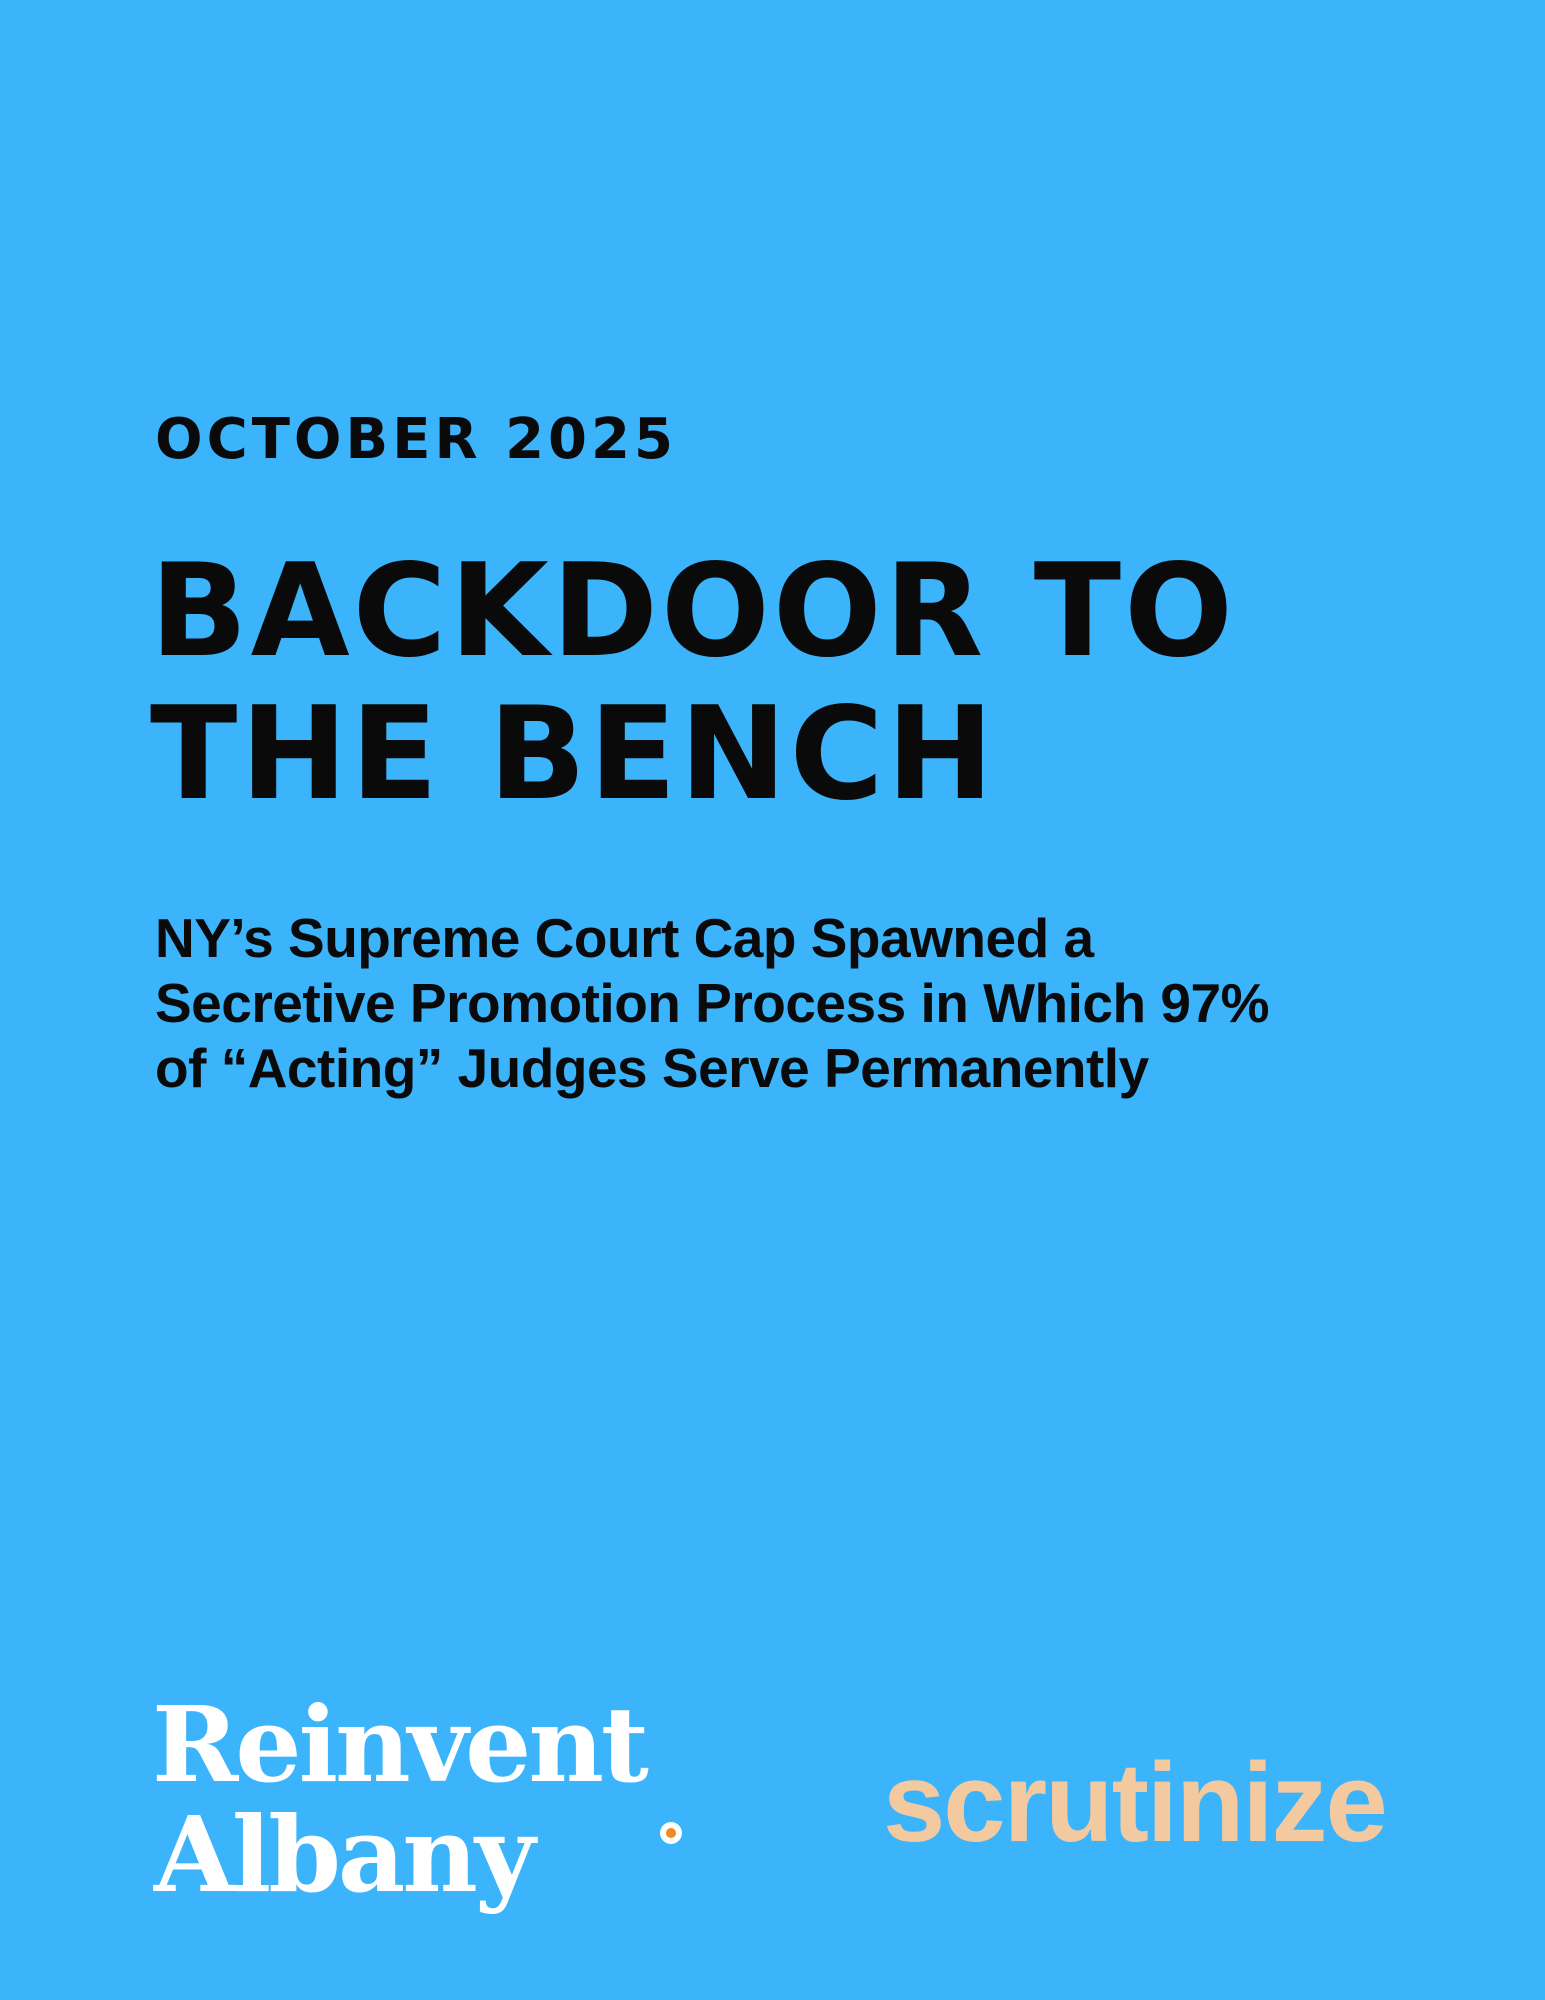 The image size is (1545, 2000). I want to click on report-subtitle-line-3: of “Acting” Judges Serve Permanently, so click(652, 1068).